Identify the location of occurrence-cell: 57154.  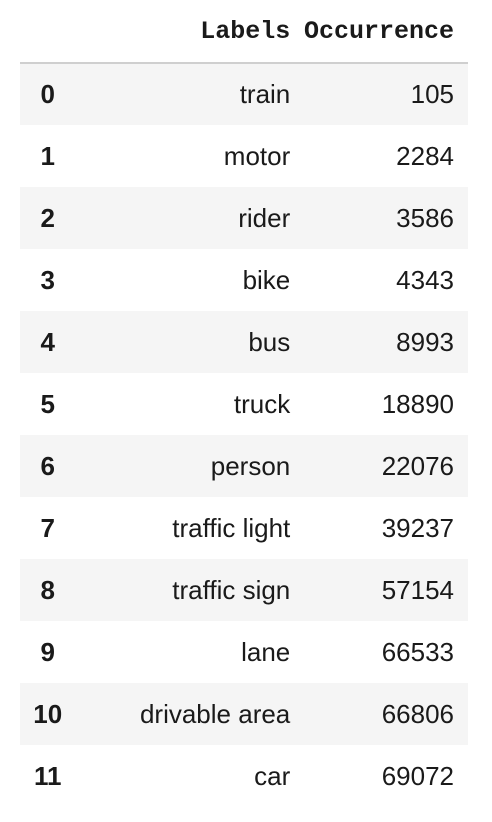
(417, 589).